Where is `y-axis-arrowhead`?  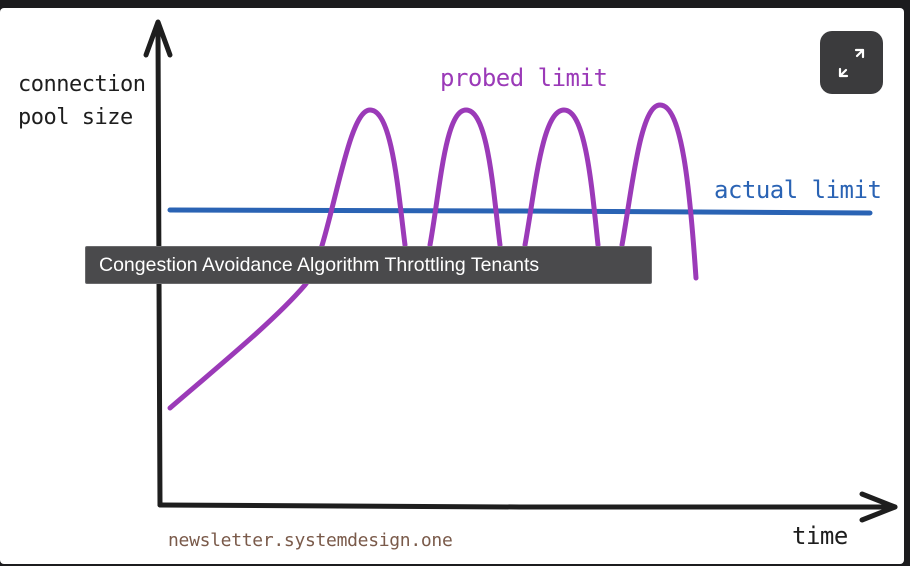 y-axis-arrowhead is located at coordinates (158, 38).